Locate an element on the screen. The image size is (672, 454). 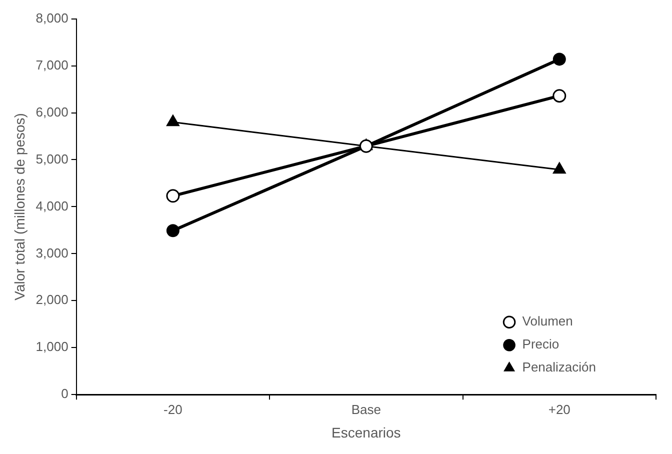
x-tick-label: -20 is located at coordinates (173, 409).